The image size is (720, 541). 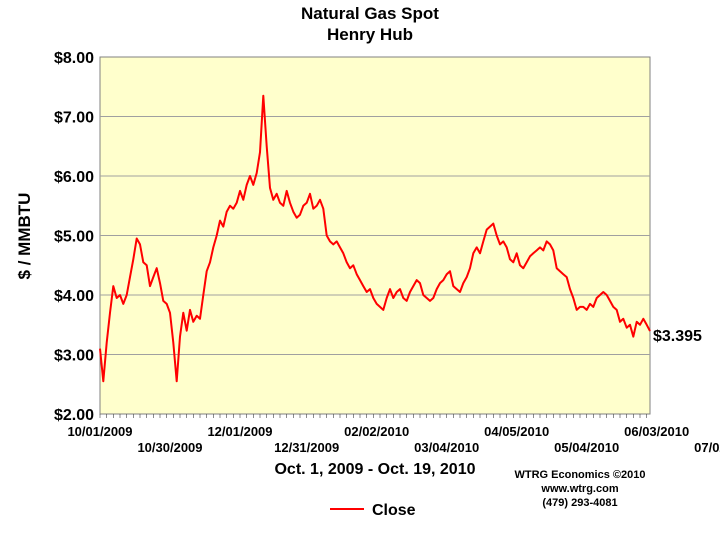 What do you see at coordinates (370, 13) in the screenshot?
I see `chart-title: Natural Gas Spot` at bounding box center [370, 13].